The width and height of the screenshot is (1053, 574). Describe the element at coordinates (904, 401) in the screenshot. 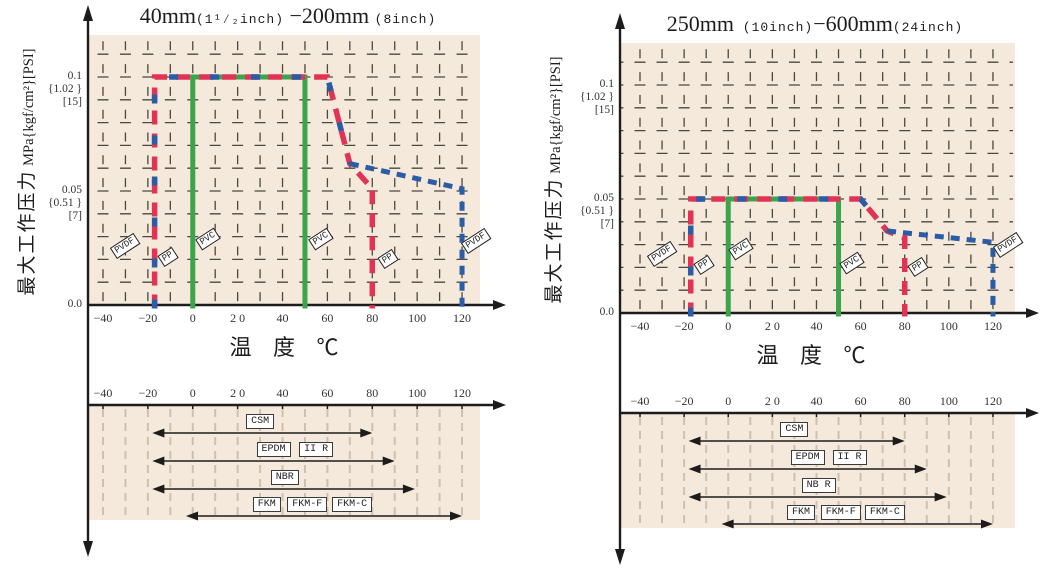

I see `secondary-x-tick-label: 80` at that location.